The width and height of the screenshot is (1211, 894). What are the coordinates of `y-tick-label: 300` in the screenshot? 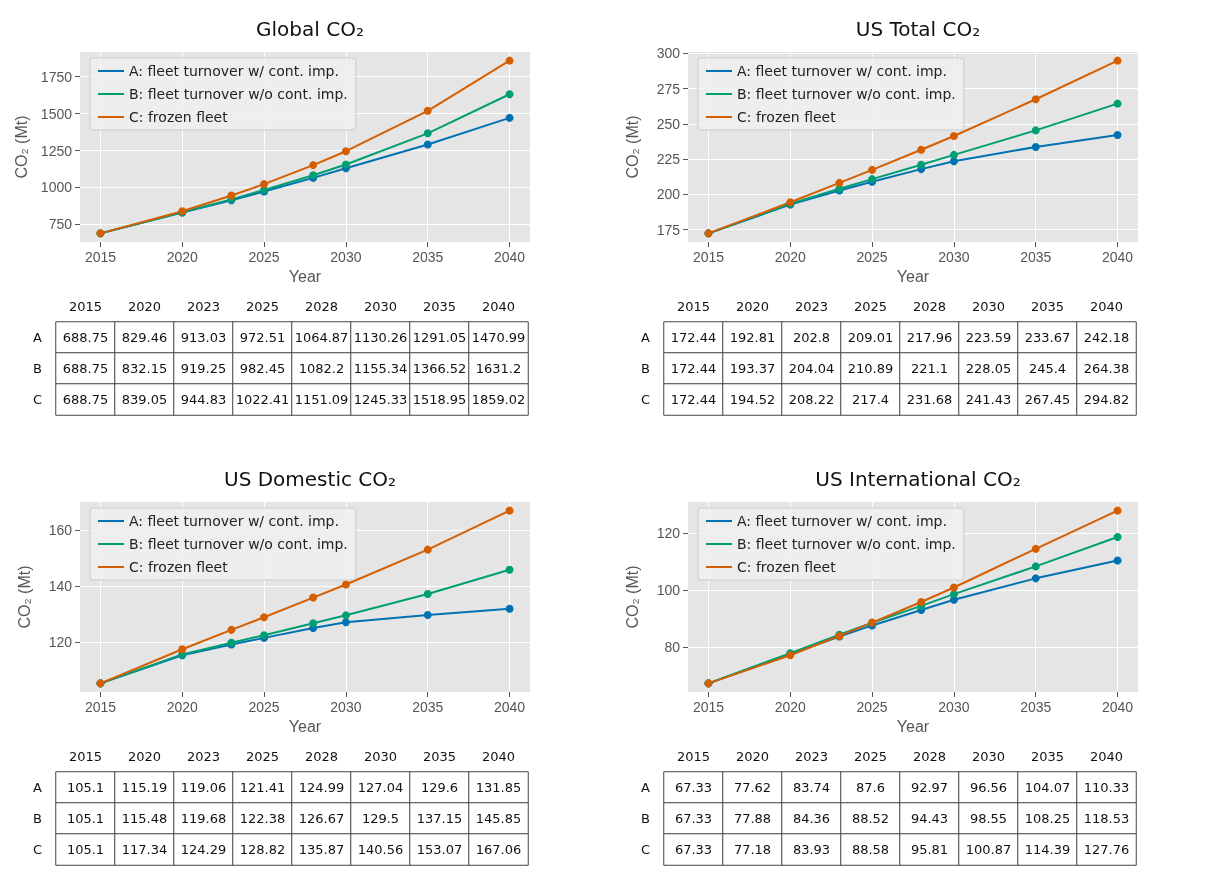 It's located at (668, 53).